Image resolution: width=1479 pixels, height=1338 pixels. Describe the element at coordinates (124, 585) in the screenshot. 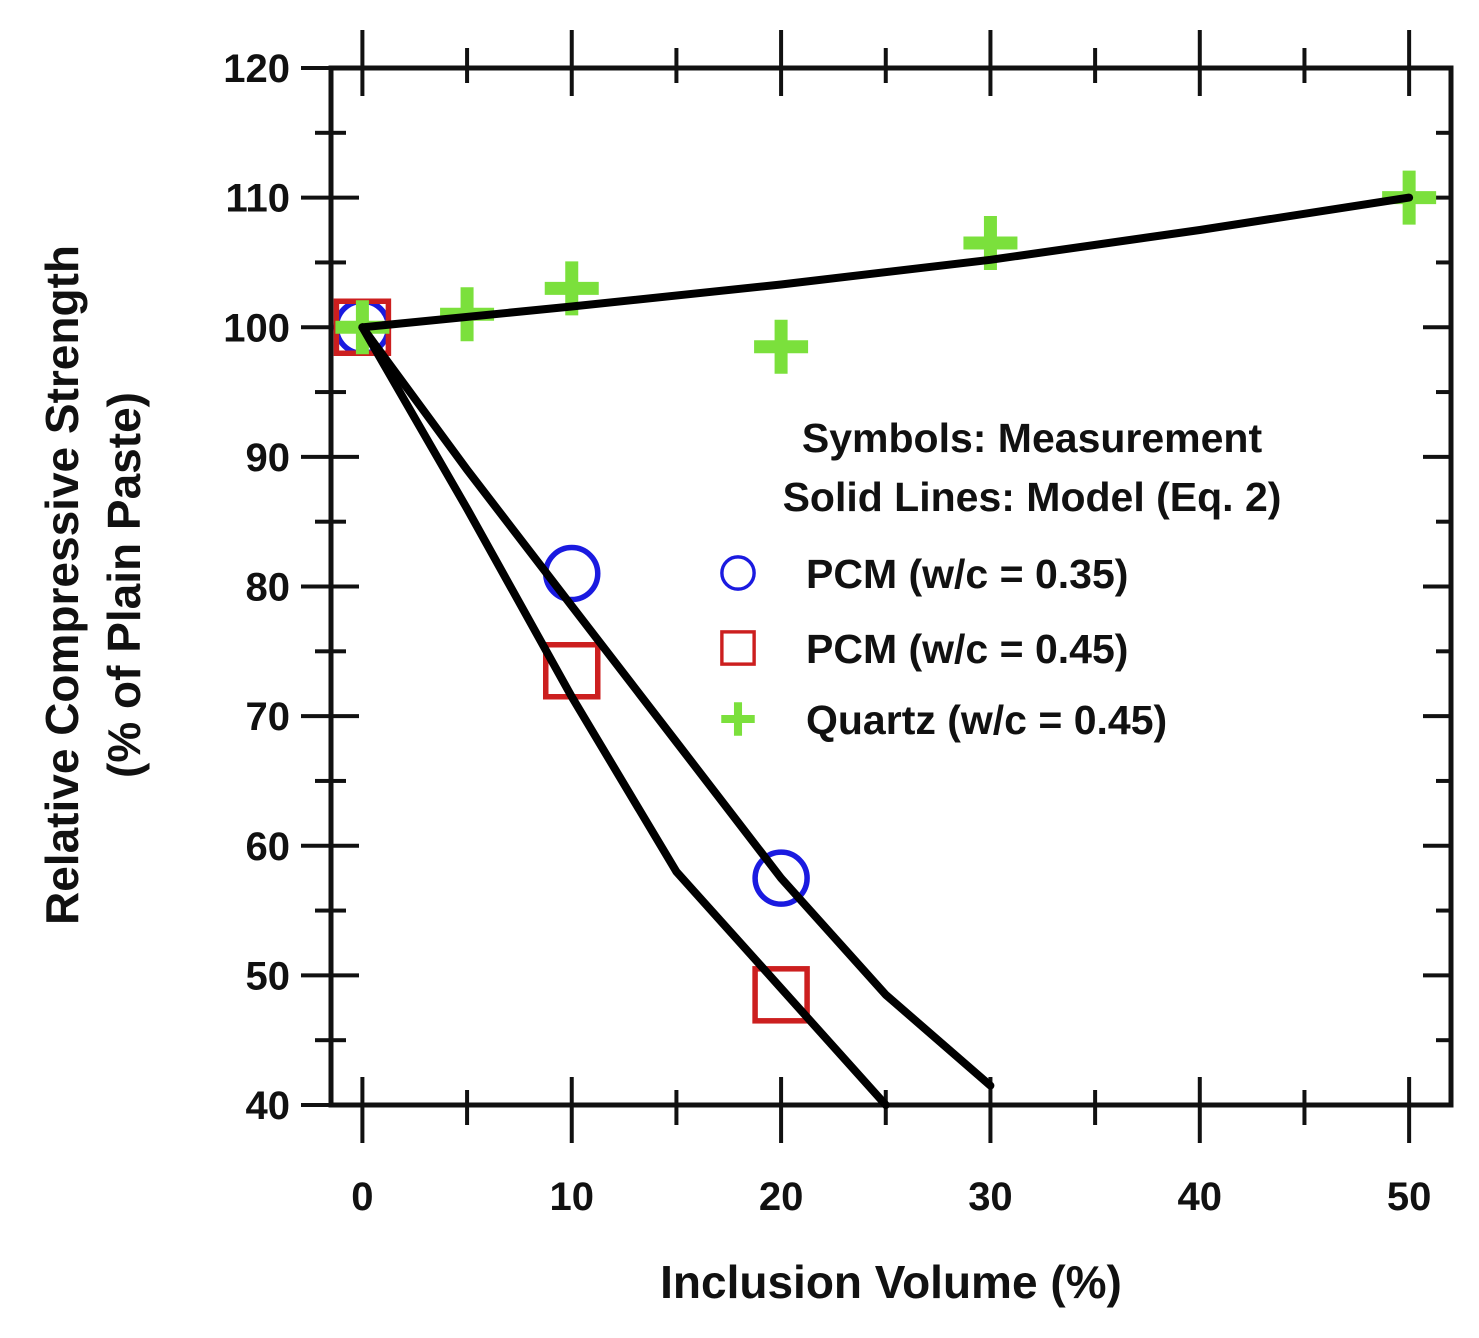

I see `y-axis-label-line-2: (% of Plain Paste)` at that location.